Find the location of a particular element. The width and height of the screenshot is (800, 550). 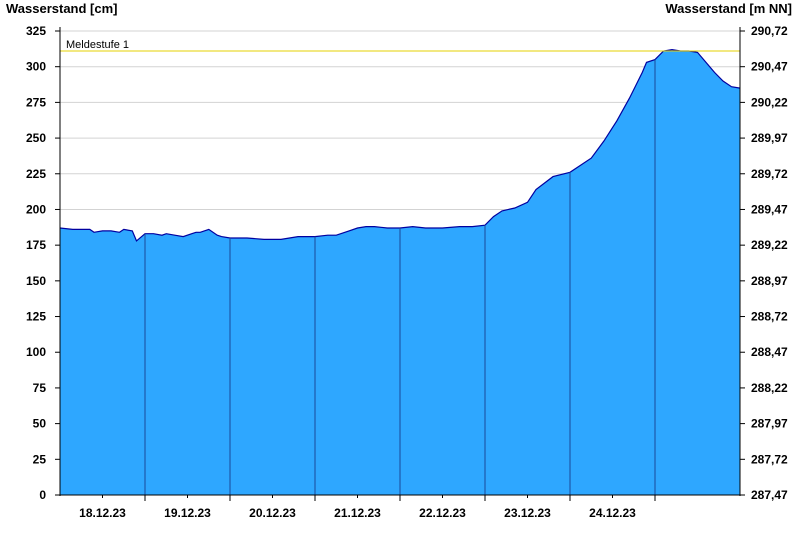

y-axis-label-right: Wasserstand [m NN] is located at coordinates (728, 8).